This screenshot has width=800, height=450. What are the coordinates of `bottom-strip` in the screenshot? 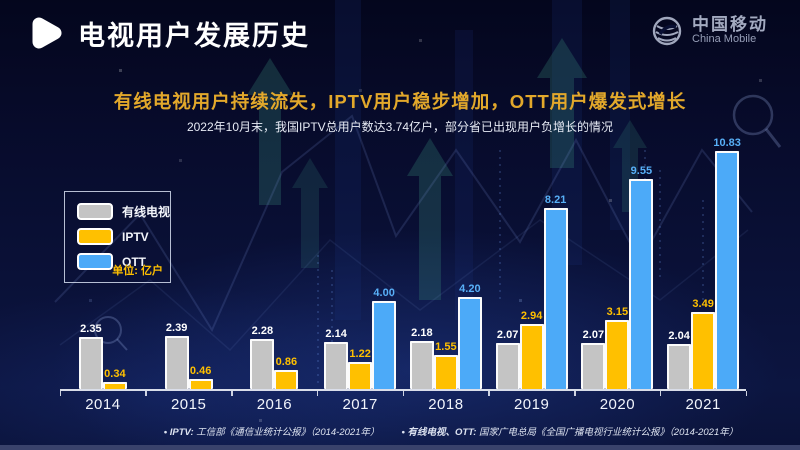 It's located at (400, 447).